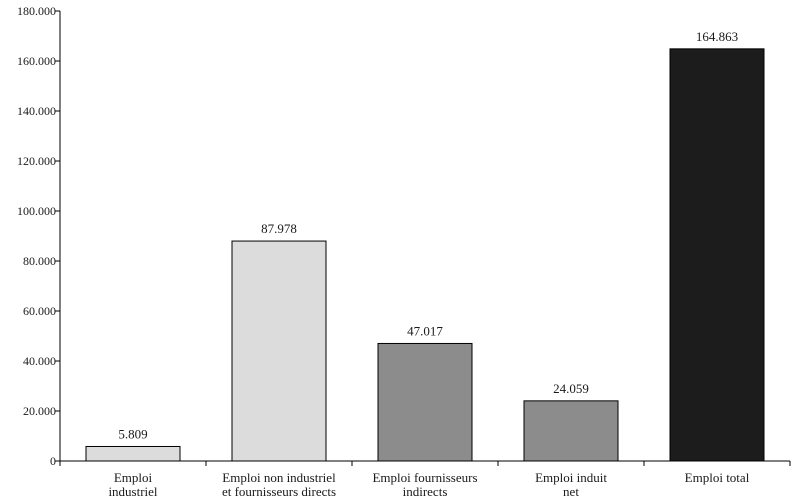 The width and height of the screenshot is (803, 500). Describe the element at coordinates (39, 311) in the screenshot. I see `y-tick-label: 60.000` at that location.